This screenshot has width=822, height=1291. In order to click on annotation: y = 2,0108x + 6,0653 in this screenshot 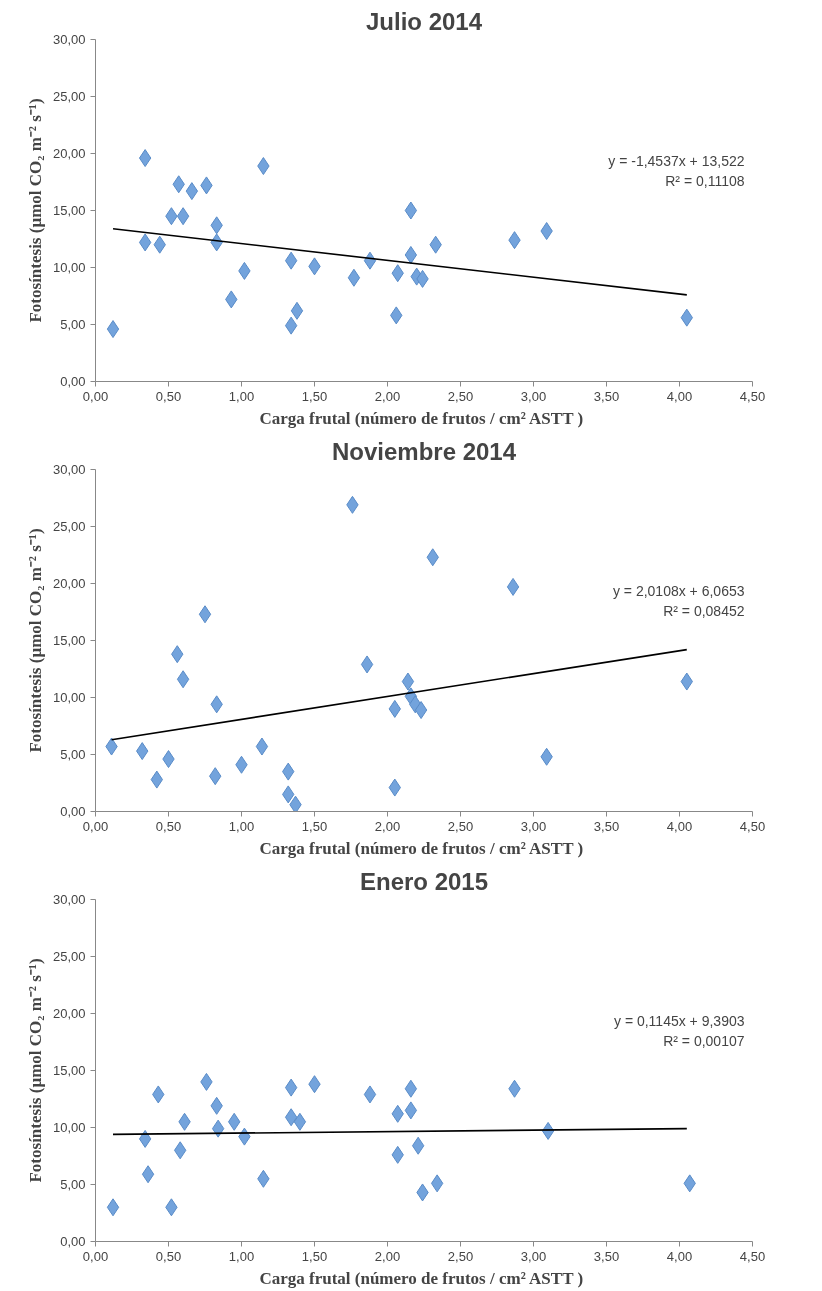, I will do `click(678, 591)`.